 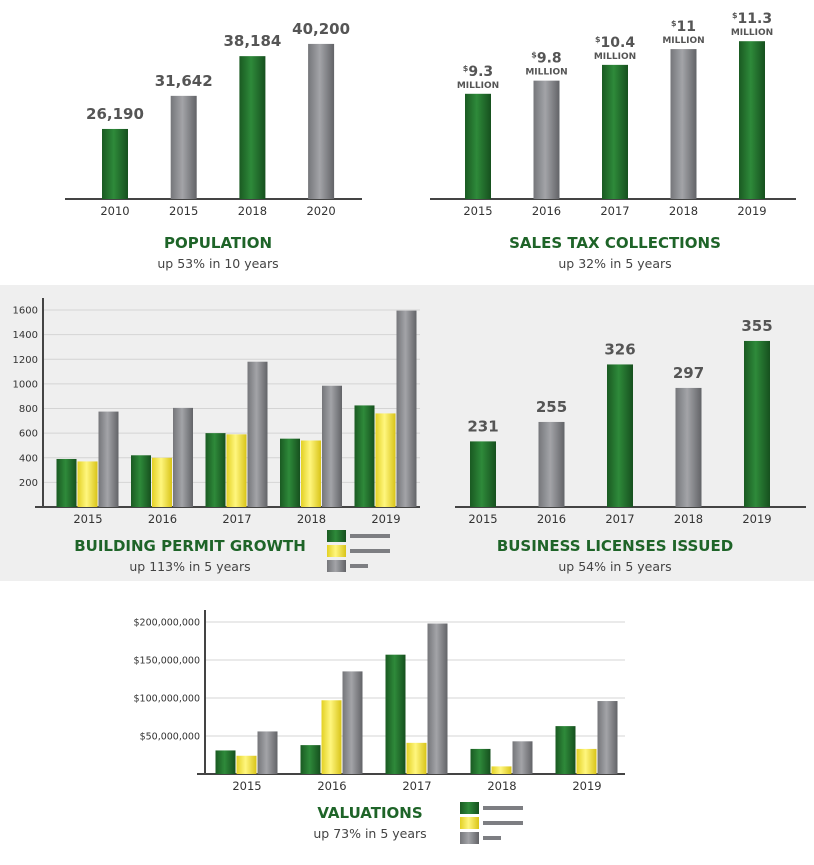 What do you see at coordinates (28, 458) in the screenshot?
I see `building_permits-y-tick: 400` at bounding box center [28, 458].